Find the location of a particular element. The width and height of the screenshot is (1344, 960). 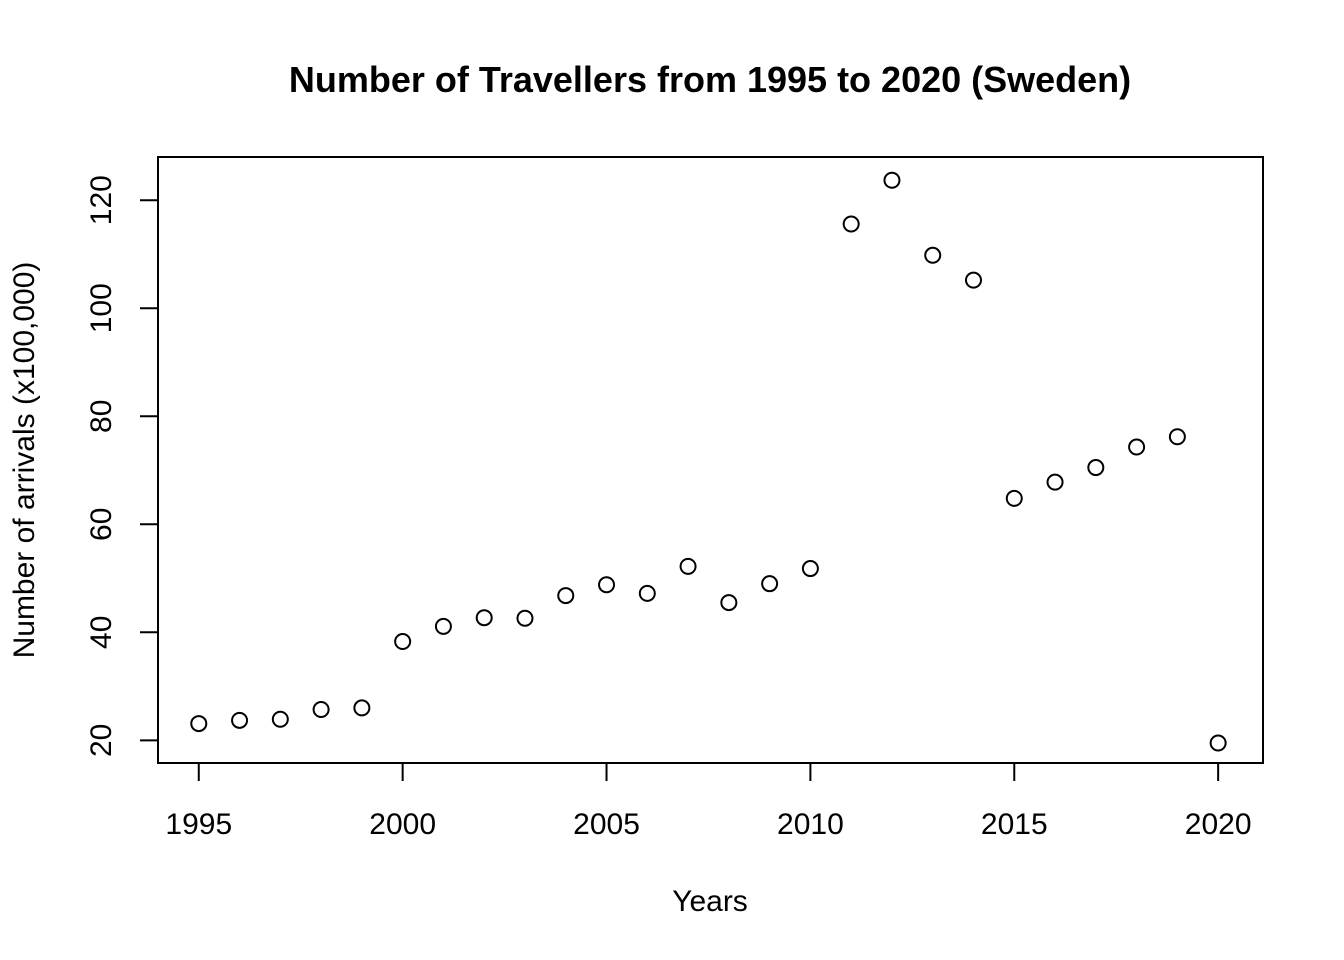

y-tick-label: 60 is located at coordinates (101, 524).